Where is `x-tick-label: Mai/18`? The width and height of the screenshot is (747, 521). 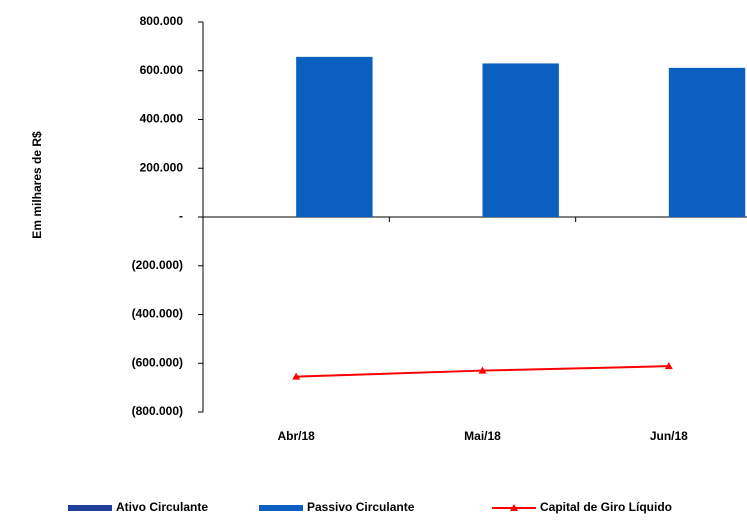 x-tick-label: Mai/18 is located at coordinates (482, 436).